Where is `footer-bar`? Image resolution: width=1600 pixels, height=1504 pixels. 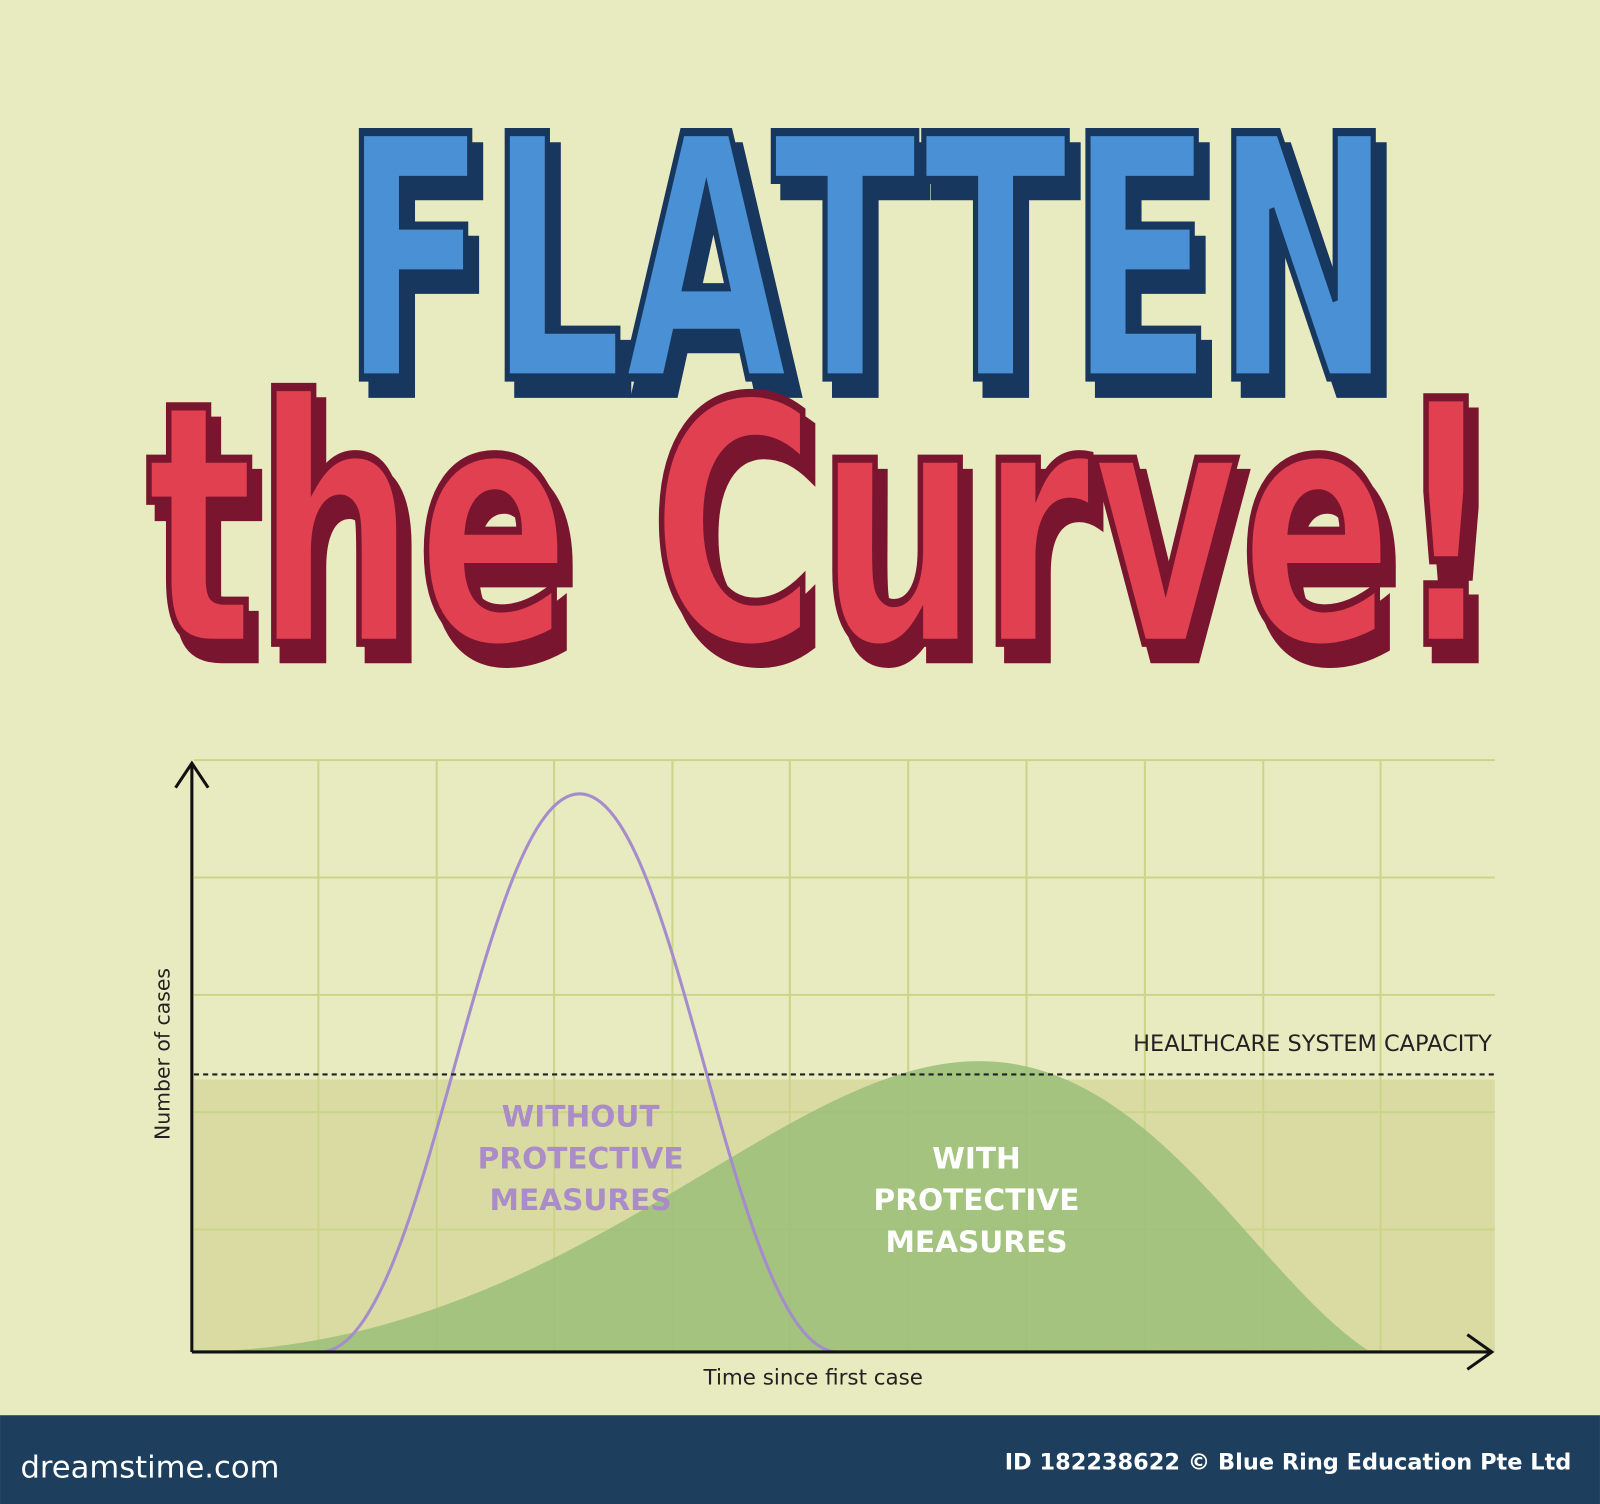
footer-bar is located at coordinates (800, 1459).